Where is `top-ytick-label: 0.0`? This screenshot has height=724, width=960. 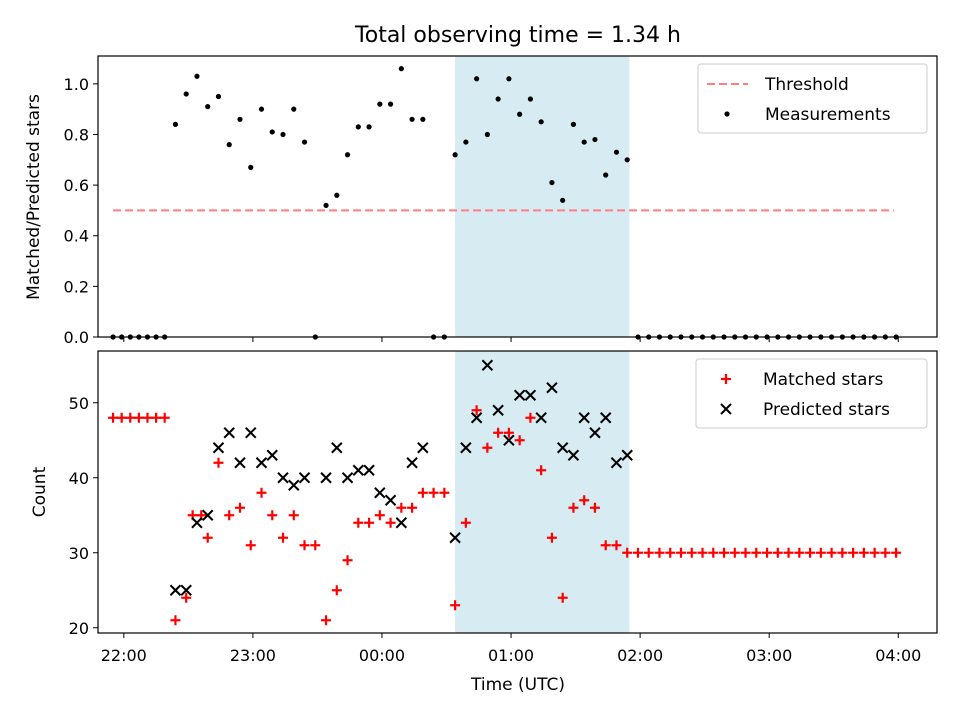 top-ytick-label: 0.0 is located at coordinates (76, 337).